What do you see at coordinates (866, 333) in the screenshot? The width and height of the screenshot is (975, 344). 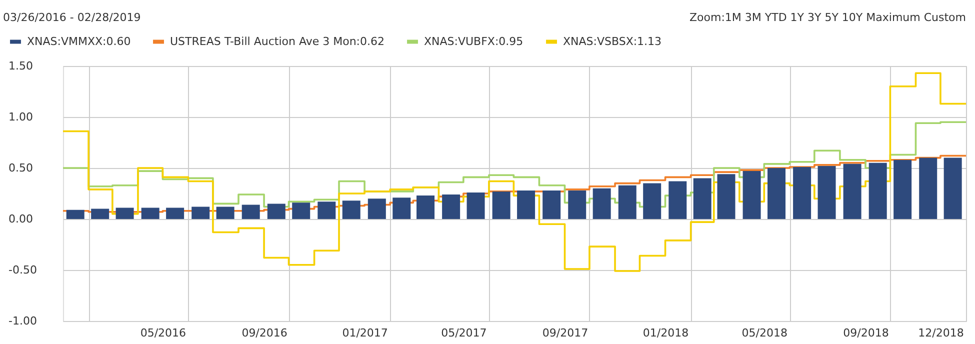 I see `x-tick-label: 09/2018` at bounding box center [866, 333].